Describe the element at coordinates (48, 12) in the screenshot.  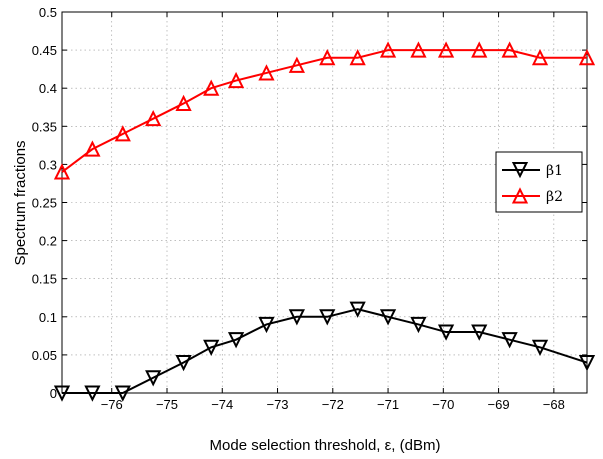
I see `y-tick-label: 0.5` at that location.